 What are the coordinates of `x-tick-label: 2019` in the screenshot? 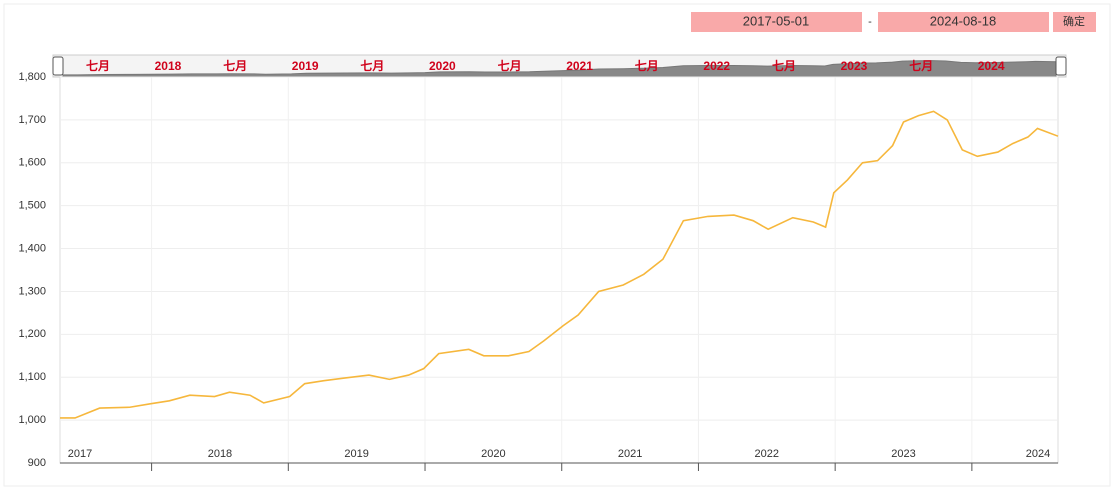 It's located at (356, 454).